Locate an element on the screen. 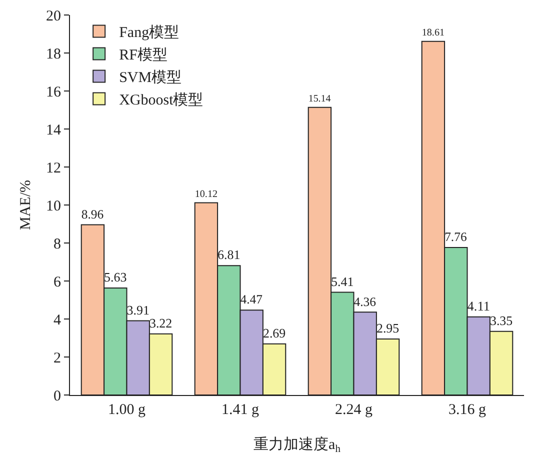 The width and height of the screenshot is (539, 455). data-label: 3.35 is located at coordinates (501, 320).